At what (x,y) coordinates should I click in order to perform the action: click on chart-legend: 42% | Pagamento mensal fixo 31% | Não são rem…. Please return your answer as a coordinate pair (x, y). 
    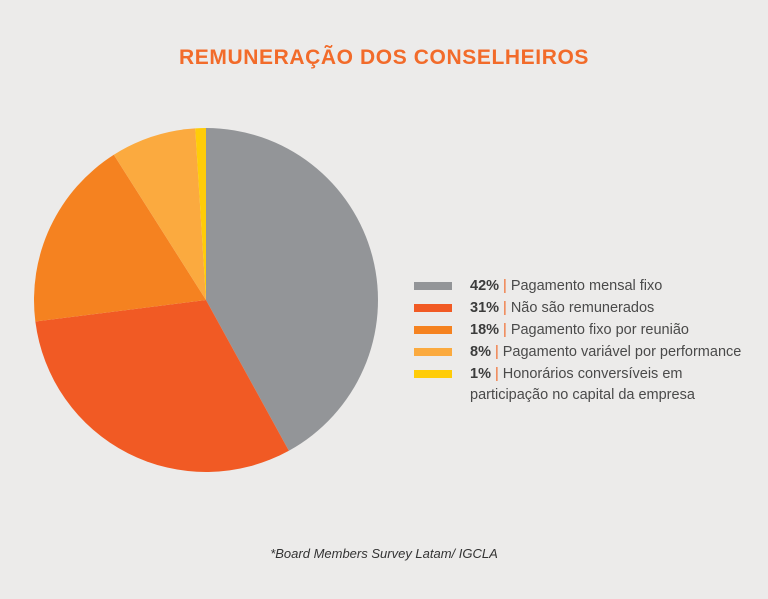
    Looking at the image, I should click on (584, 341).